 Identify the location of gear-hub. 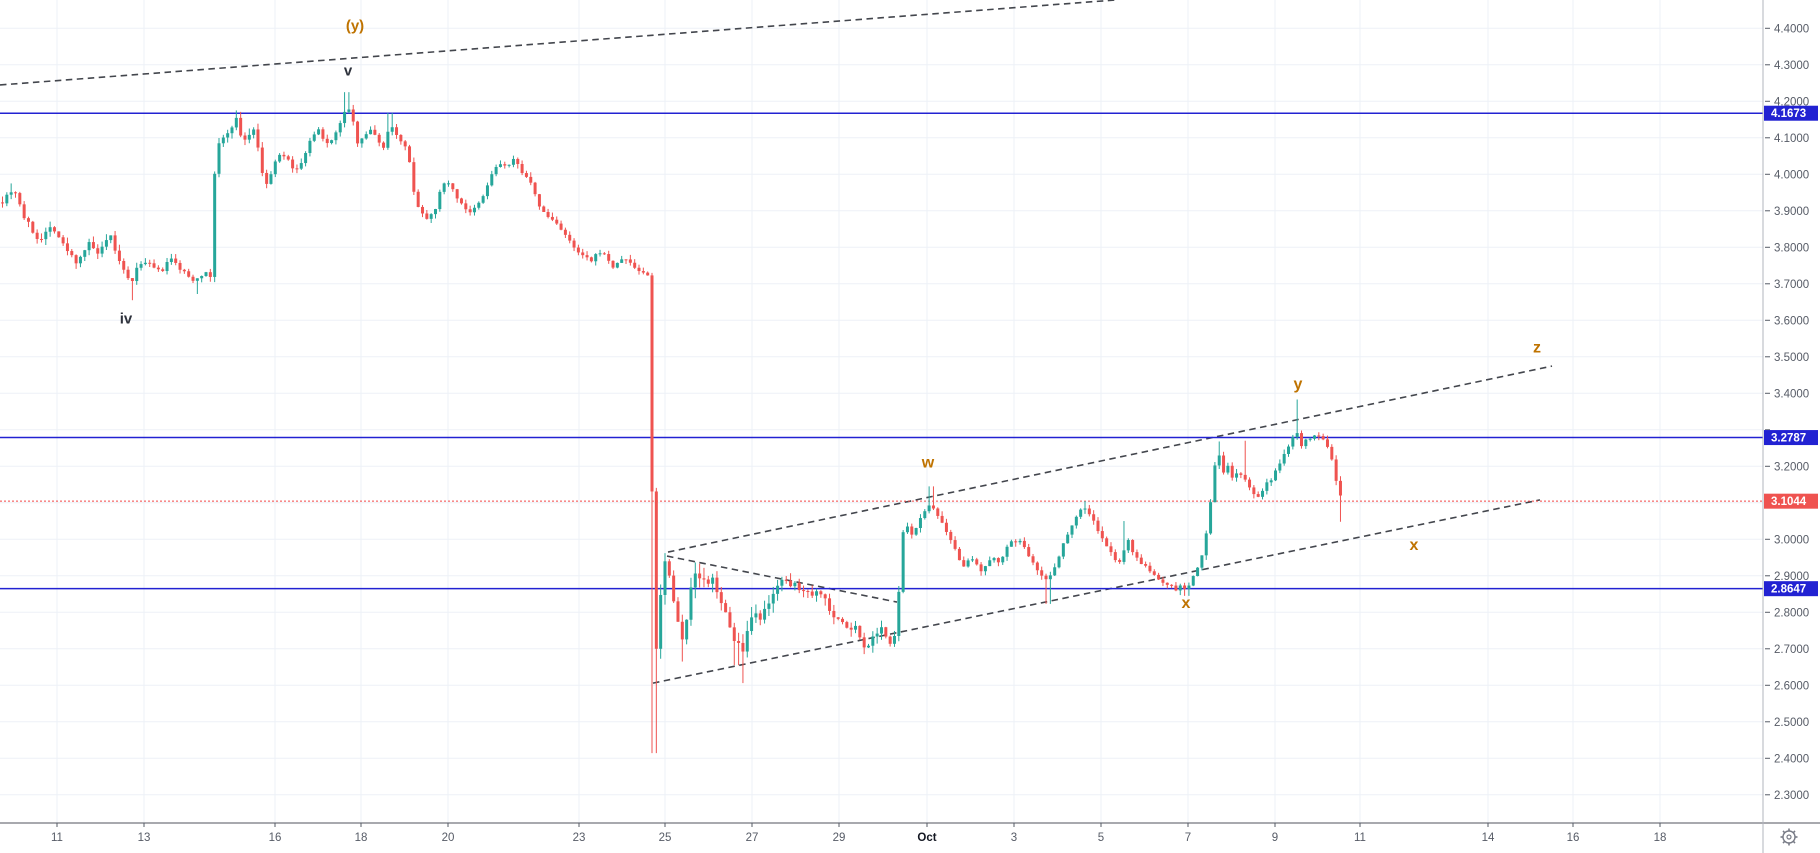
(1789, 837).